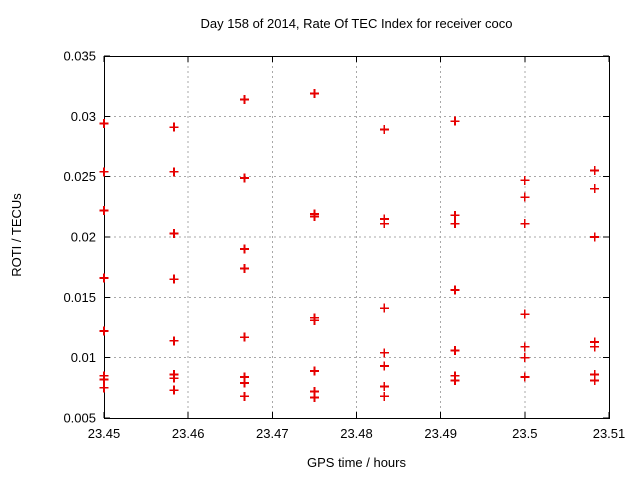 Image resolution: width=640 pixels, height=480 pixels. I want to click on y-tick-label: 0.005, so click(79, 418).